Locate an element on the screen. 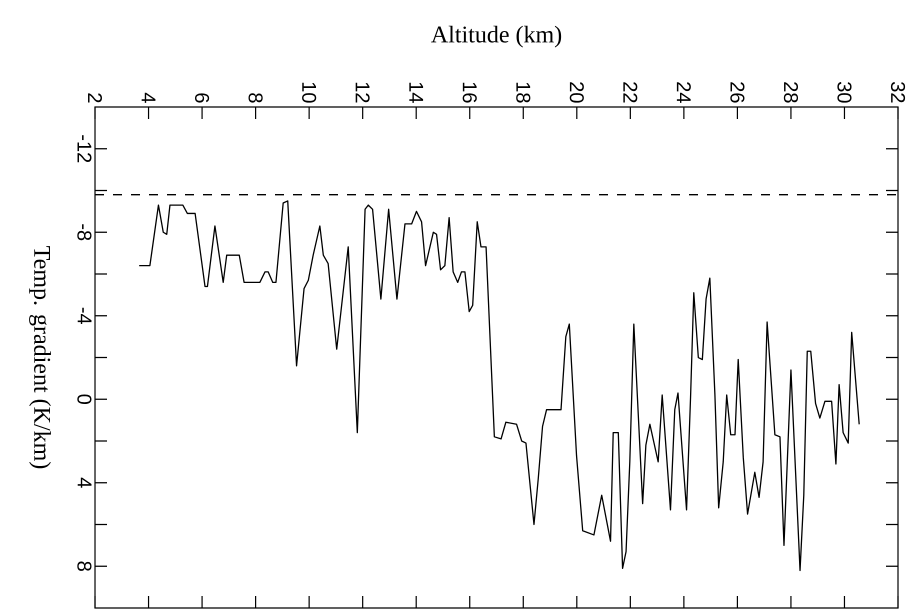 This screenshot has height=610, width=907. x-tick-label: 16 is located at coordinates (469, 92).